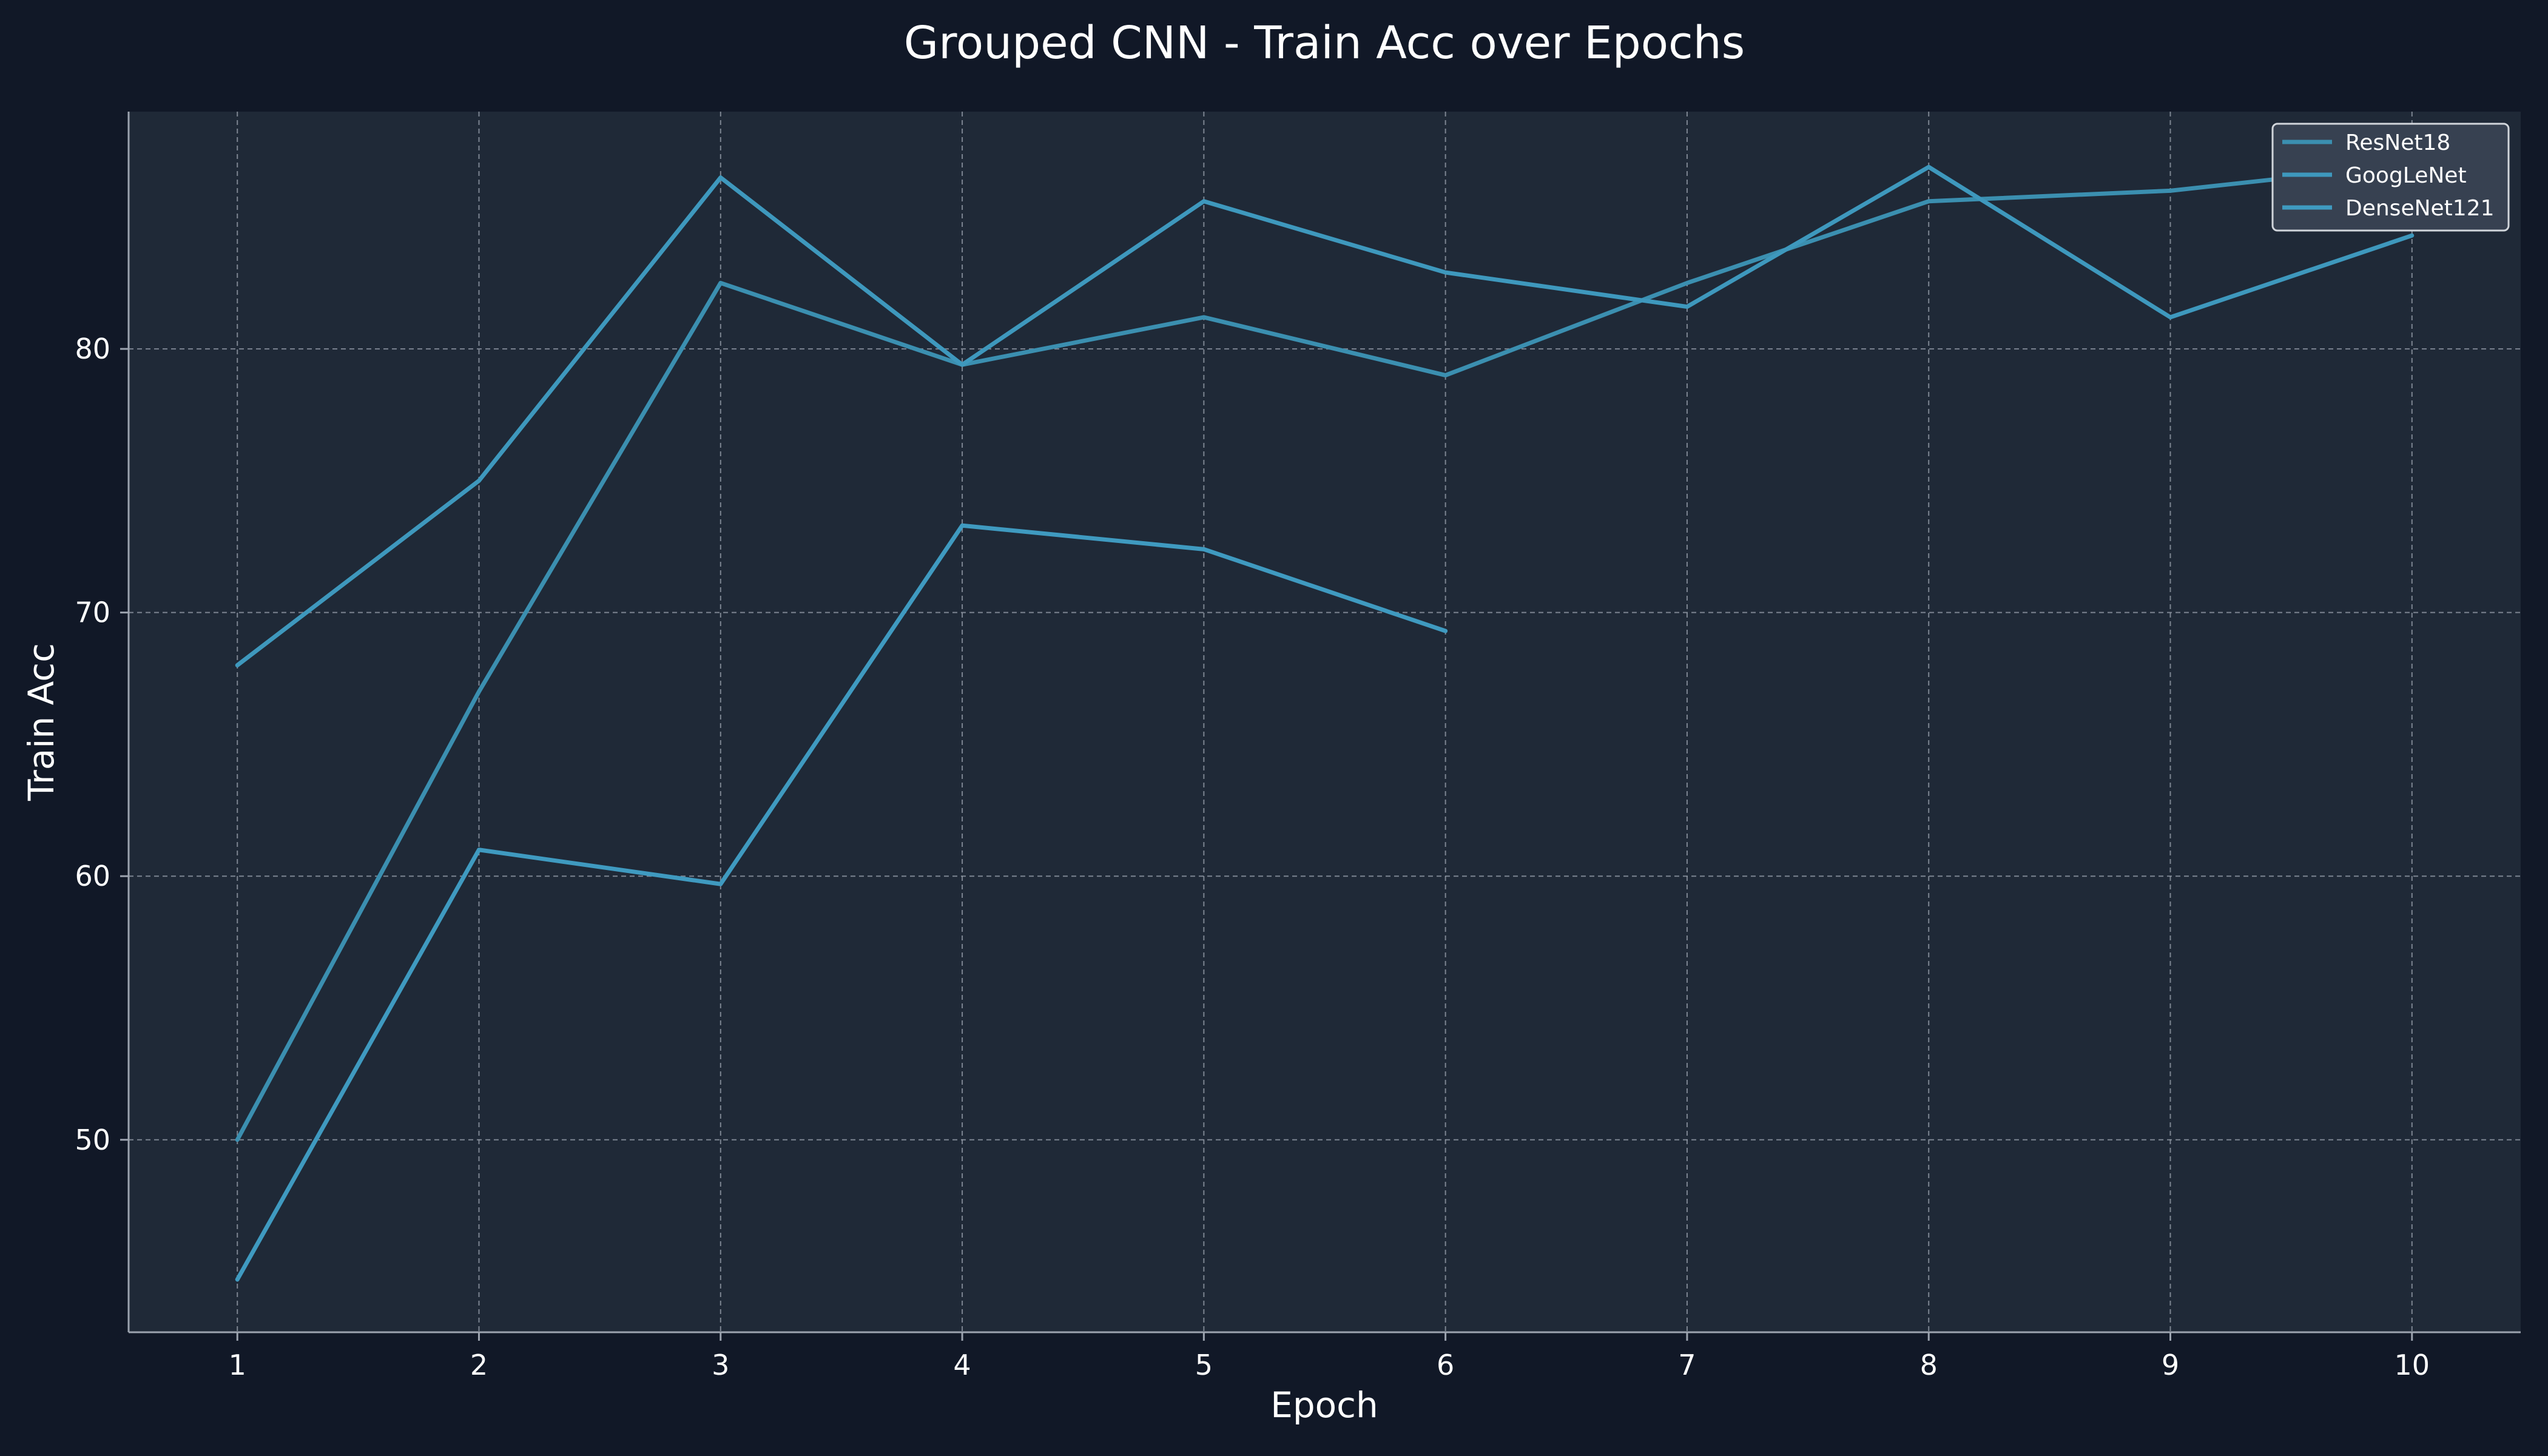 The image size is (2548, 1456). Describe the element at coordinates (92, 348) in the screenshot. I see `y-tick-label: 80` at that location.